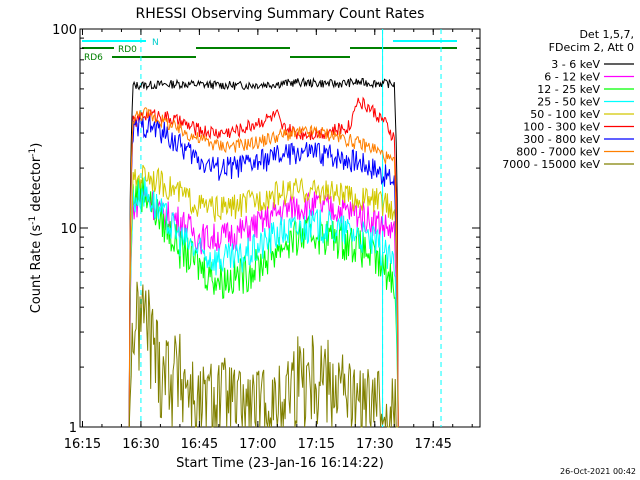 The width and height of the screenshot is (640, 480). What do you see at coordinates (558, 152) in the screenshot?
I see `legend-label: 800 - 7000 keV` at bounding box center [558, 152].